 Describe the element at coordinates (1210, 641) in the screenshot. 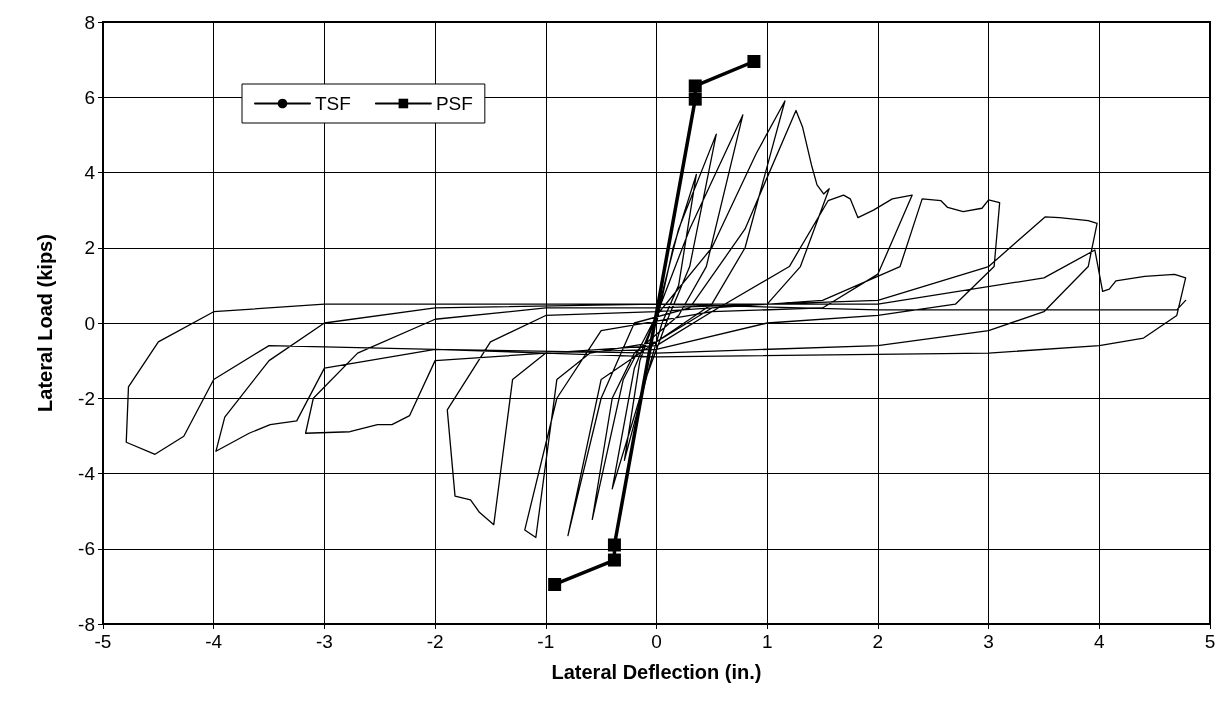

I see `x-tick-label: 5` at that location.